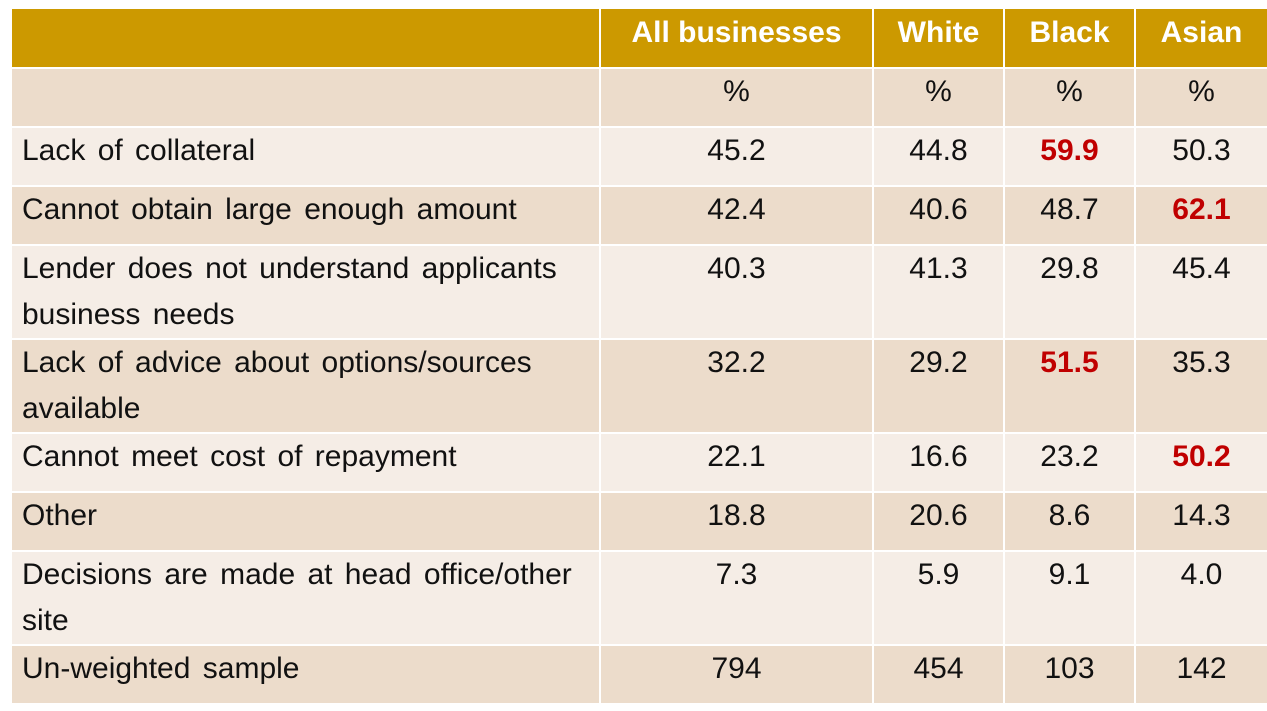  What do you see at coordinates (1069, 462) in the screenshot?
I see `value-cell: 23.2` at bounding box center [1069, 462].